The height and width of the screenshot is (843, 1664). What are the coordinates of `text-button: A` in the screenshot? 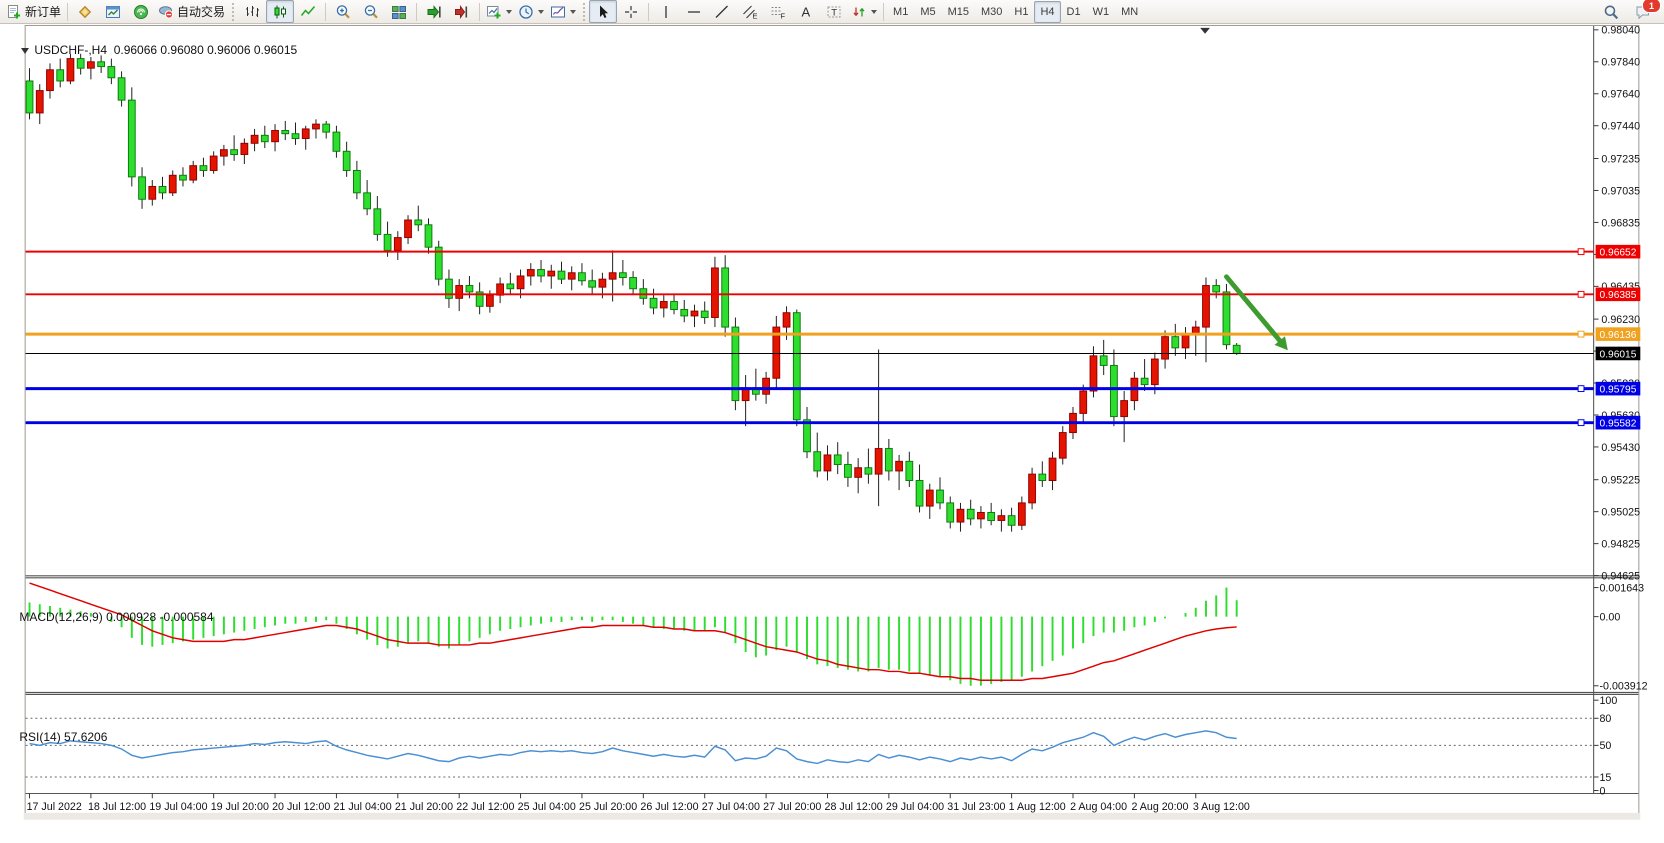 It's located at (806, 11).